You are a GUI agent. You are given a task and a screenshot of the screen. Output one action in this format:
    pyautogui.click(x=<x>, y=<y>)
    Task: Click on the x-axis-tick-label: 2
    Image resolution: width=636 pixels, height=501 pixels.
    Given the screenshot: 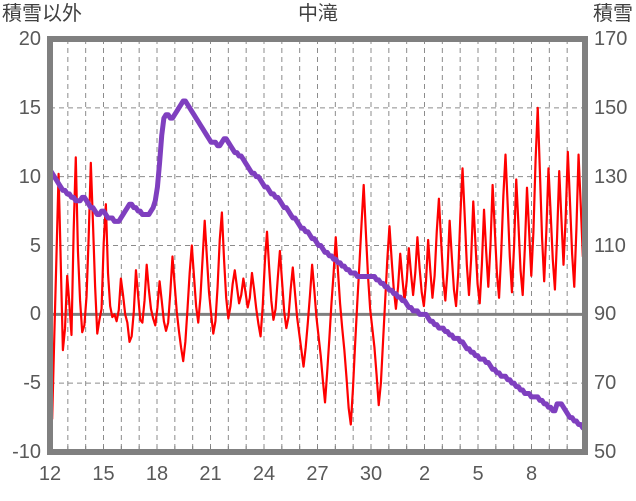 What is the action you would take?
    pyautogui.click(x=424, y=474)
    